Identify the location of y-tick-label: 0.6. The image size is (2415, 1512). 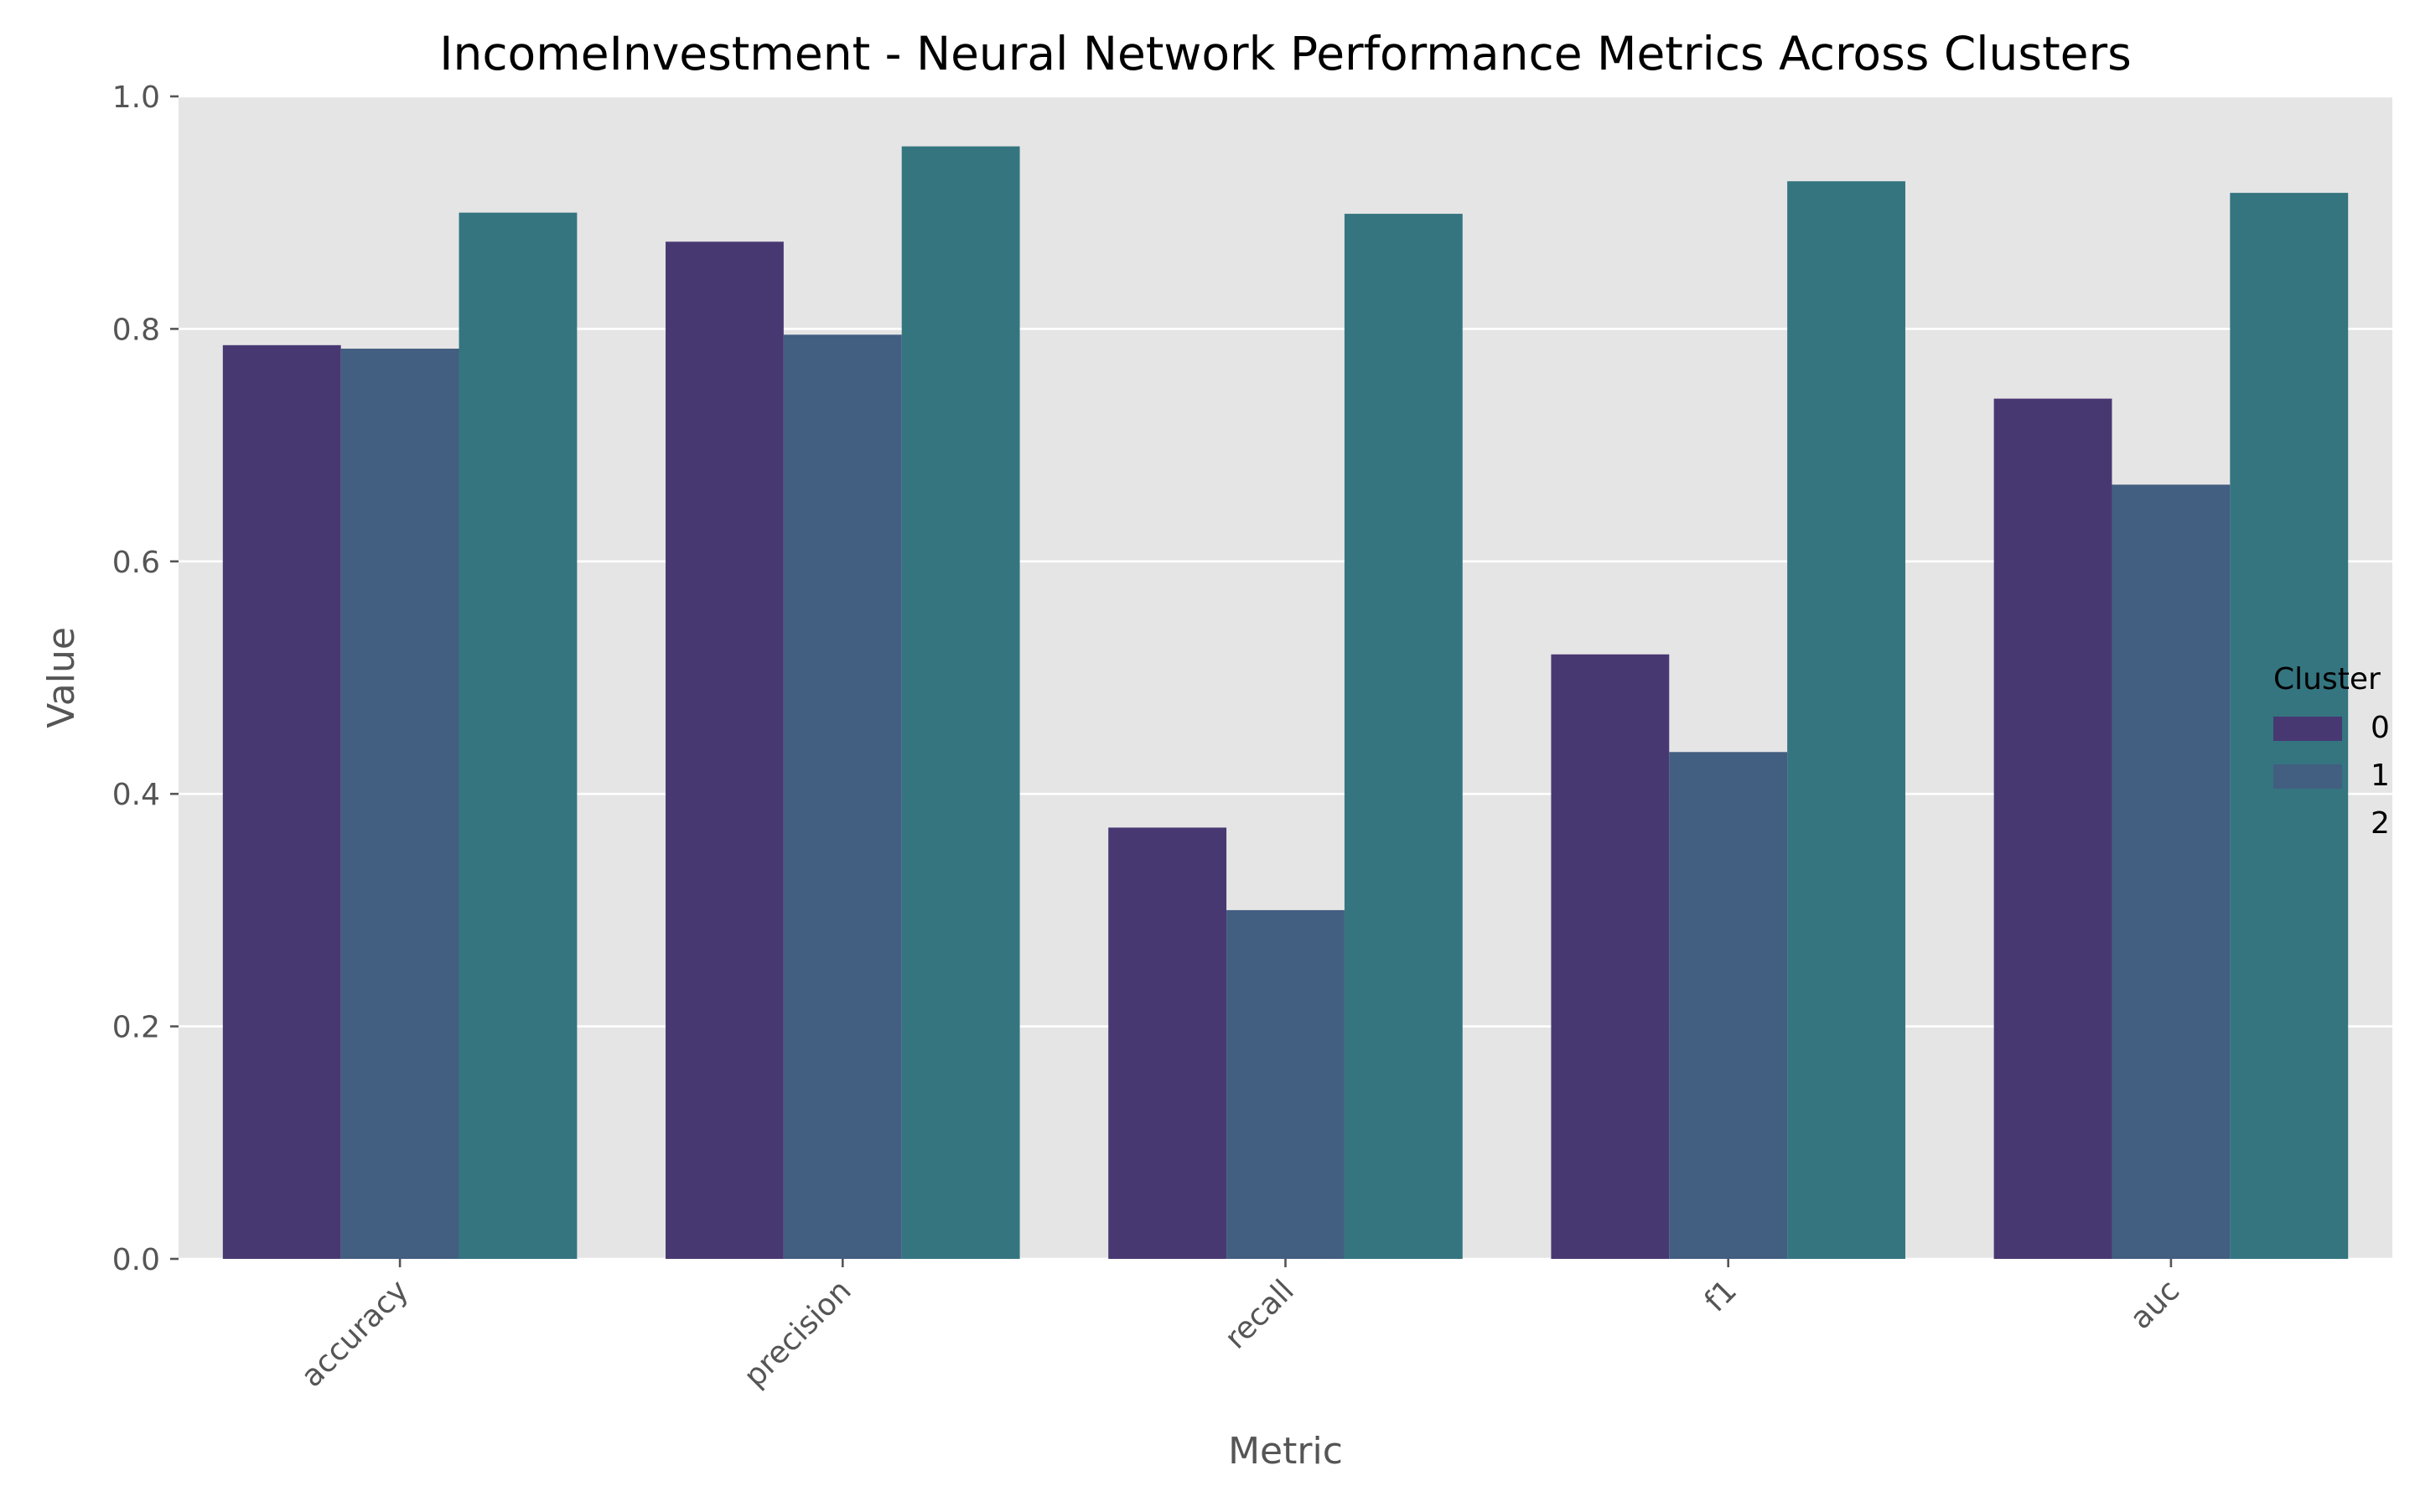
(136, 563).